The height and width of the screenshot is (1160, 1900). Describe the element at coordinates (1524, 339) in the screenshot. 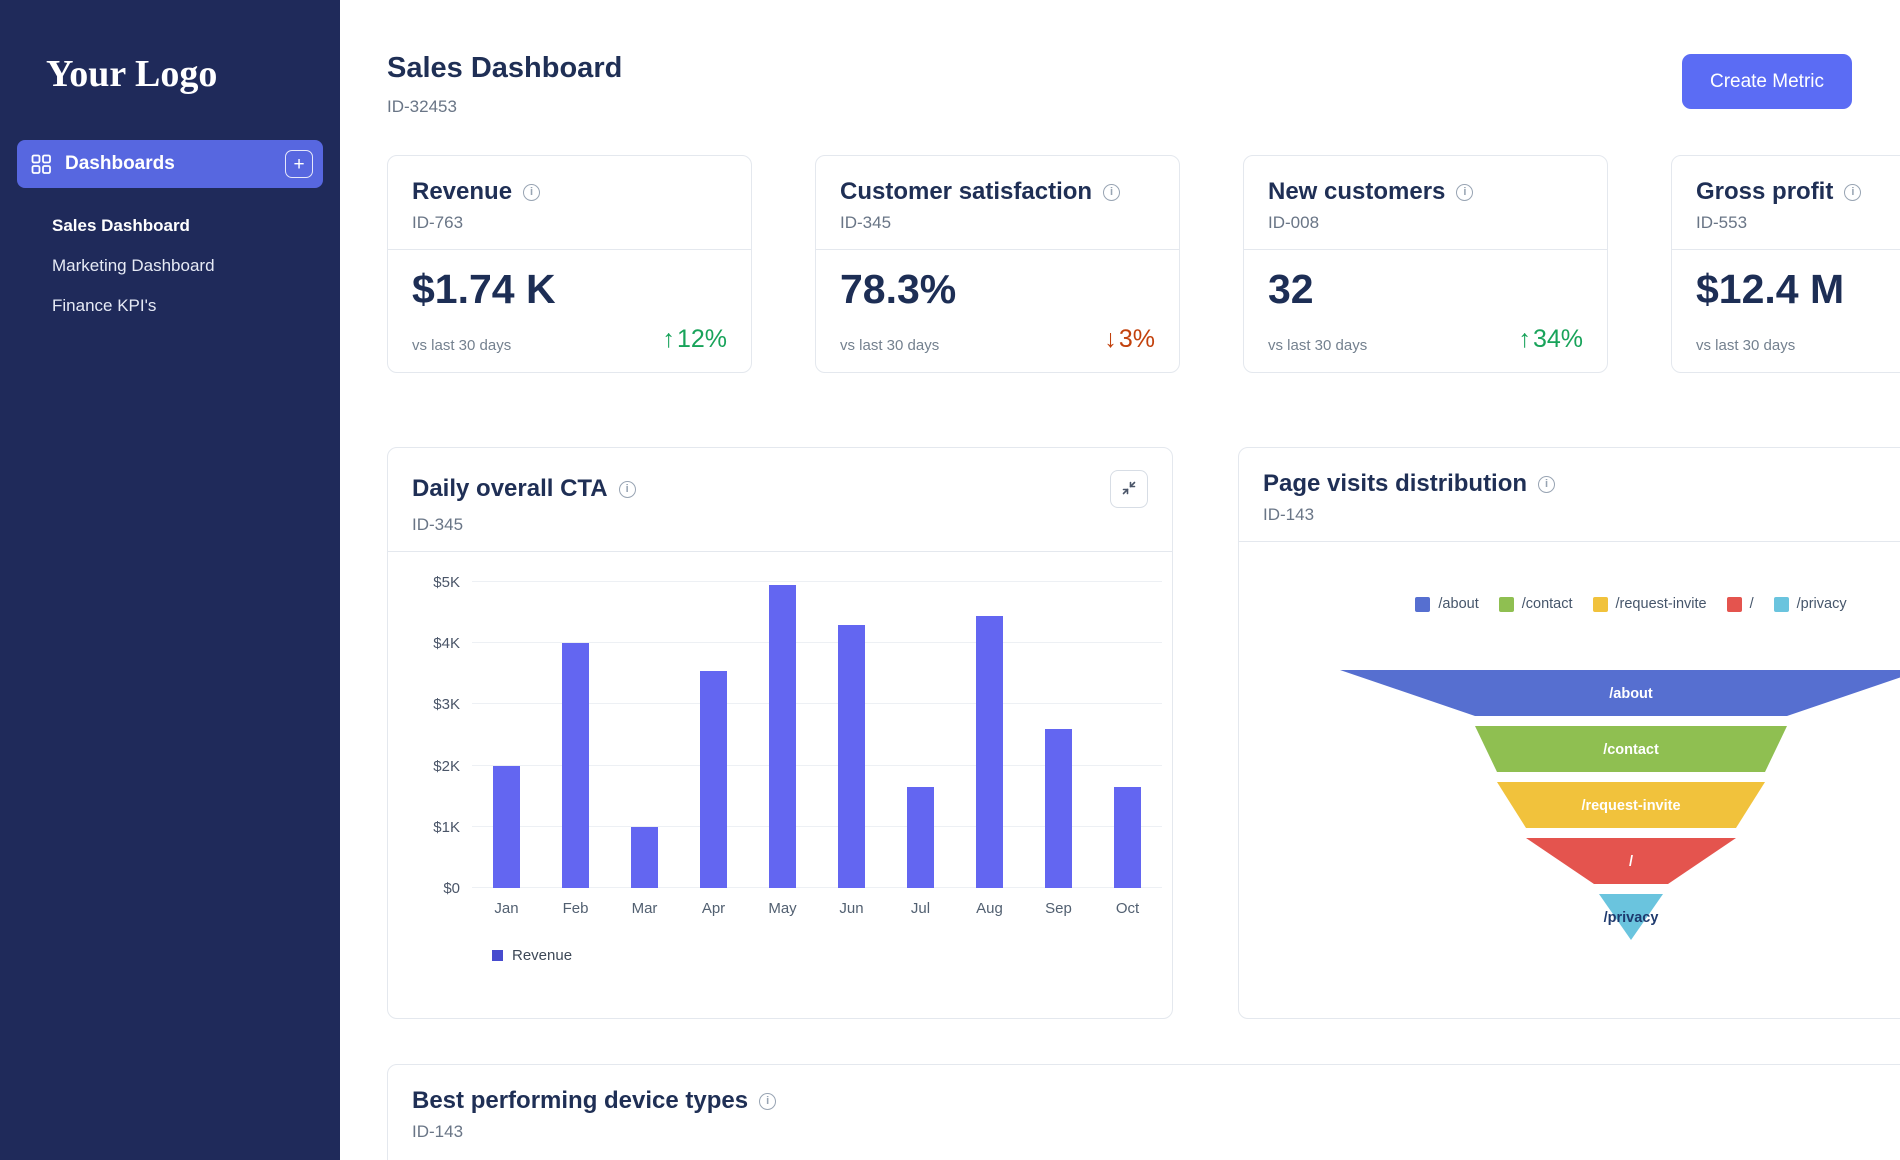

I see `trend-arrow-icon: ↑` at that location.